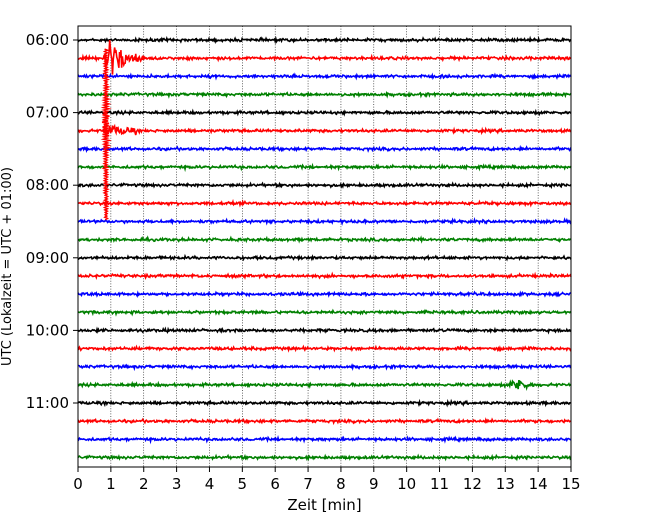 This screenshot has width=650, height=520. I want to click on x-tick-label: 13, so click(505, 484).